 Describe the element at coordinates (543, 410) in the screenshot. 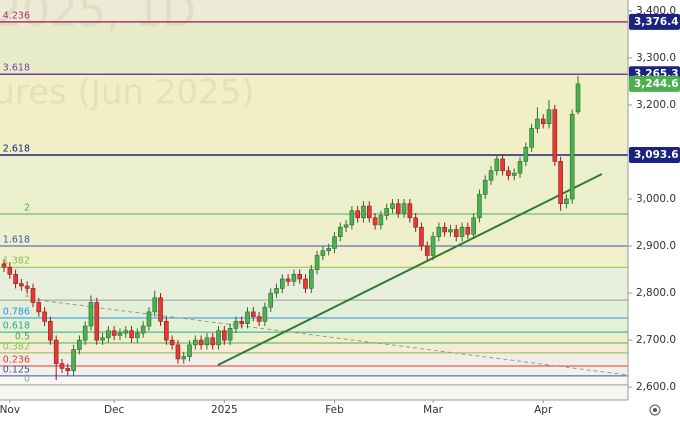

I see `x-tick-label: Apr` at that location.